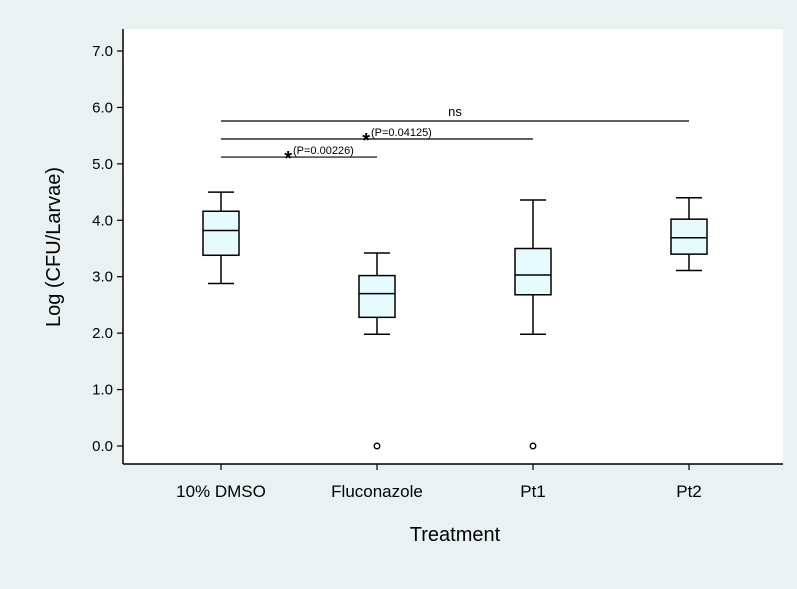 This screenshot has height=589, width=797. What do you see at coordinates (54, 247) in the screenshot?
I see `y-axis-title: Log (CFU/Larvae)` at bounding box center [54, 247].